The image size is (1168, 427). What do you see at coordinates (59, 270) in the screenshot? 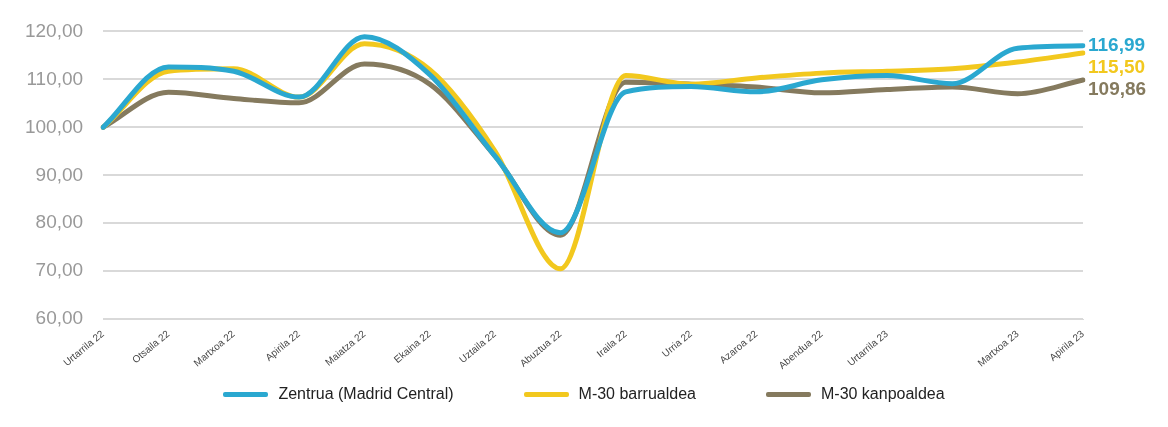
I see `y-tick-label: 70,00` at bounding box center [59, 270].